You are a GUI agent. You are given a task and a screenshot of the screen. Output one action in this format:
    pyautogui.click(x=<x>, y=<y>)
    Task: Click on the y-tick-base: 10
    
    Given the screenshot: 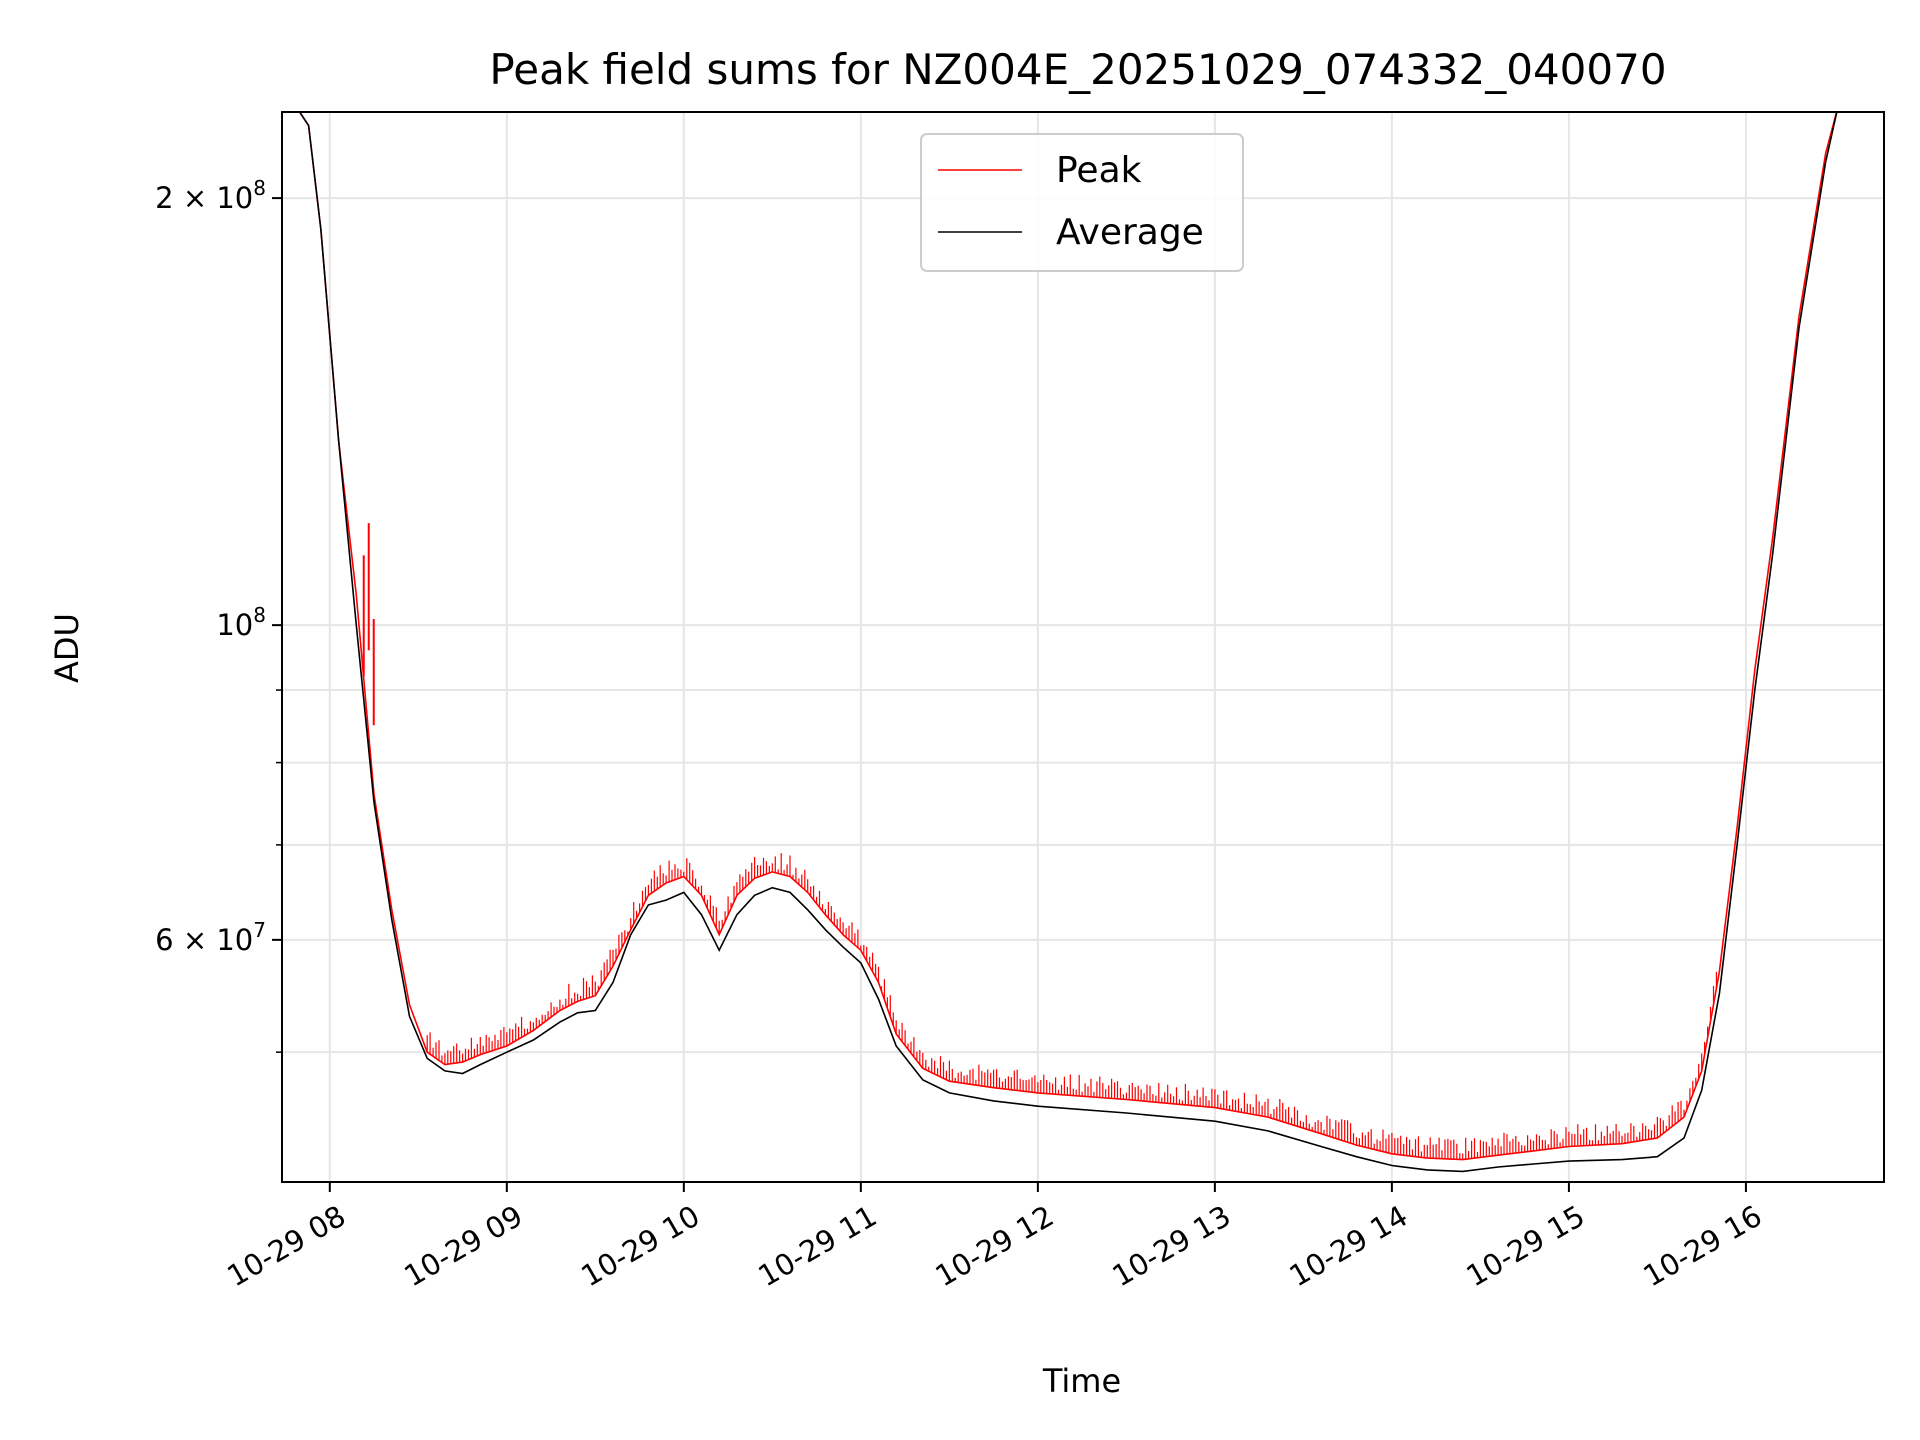 What is the action you would take?
    pyautogui.click(x=234, y=625)
    